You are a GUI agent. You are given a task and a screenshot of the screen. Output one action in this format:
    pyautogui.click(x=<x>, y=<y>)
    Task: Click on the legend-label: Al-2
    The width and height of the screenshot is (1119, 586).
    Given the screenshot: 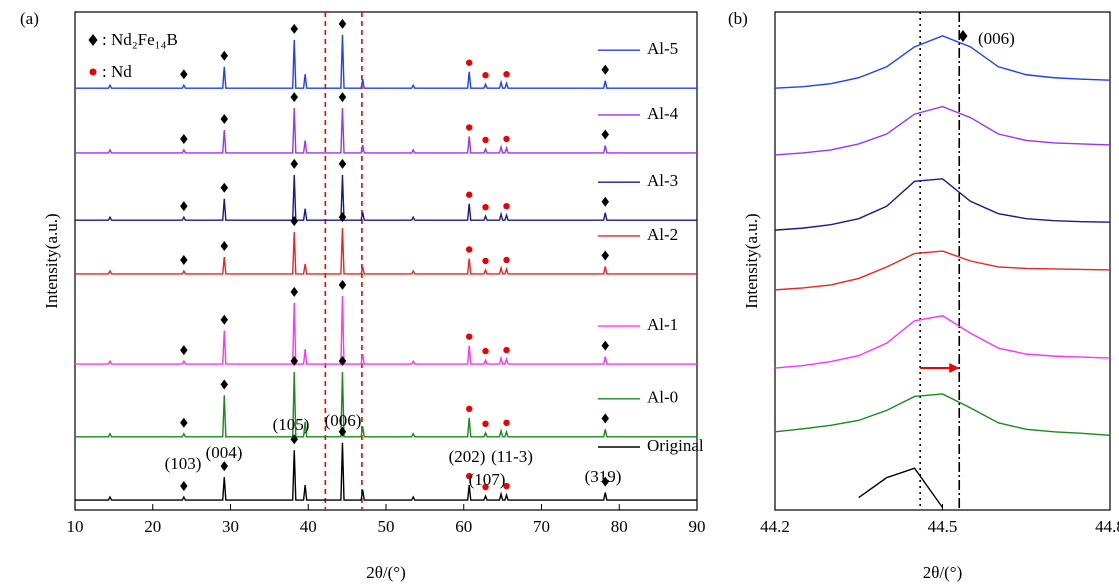 What is the action you would take?
    pyautogui.click(x=662, y=234)
    